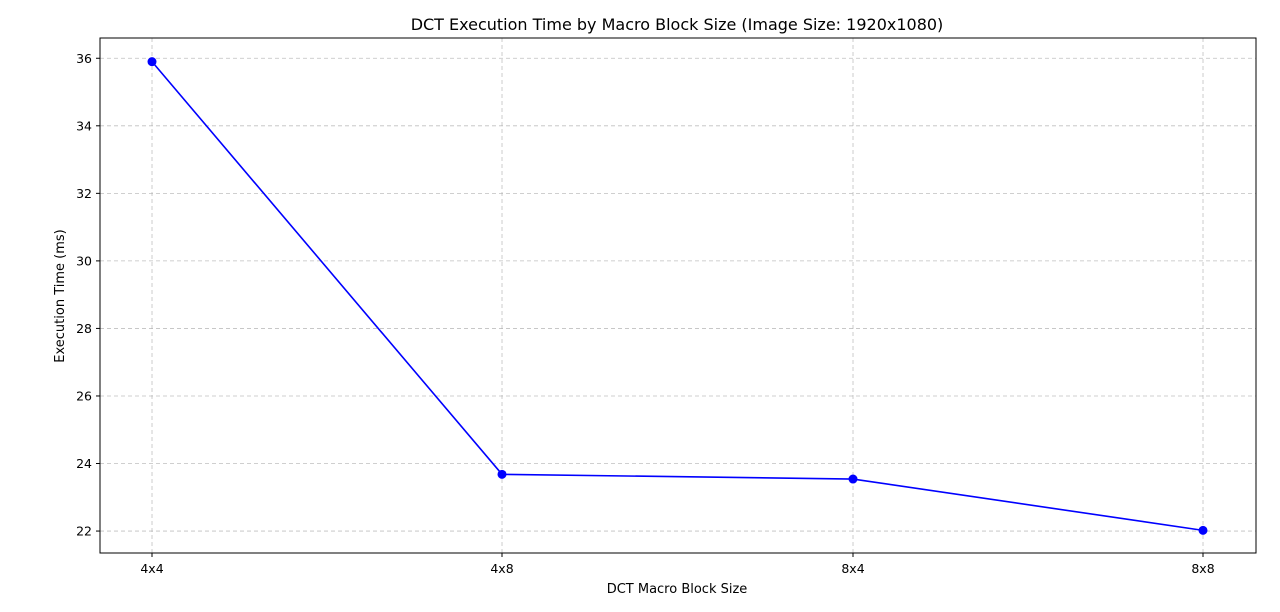  What do you see at coordinates (84, 531) in the screenshot?
I see `y-tick-label: 22` at bounding box center [84, 531].